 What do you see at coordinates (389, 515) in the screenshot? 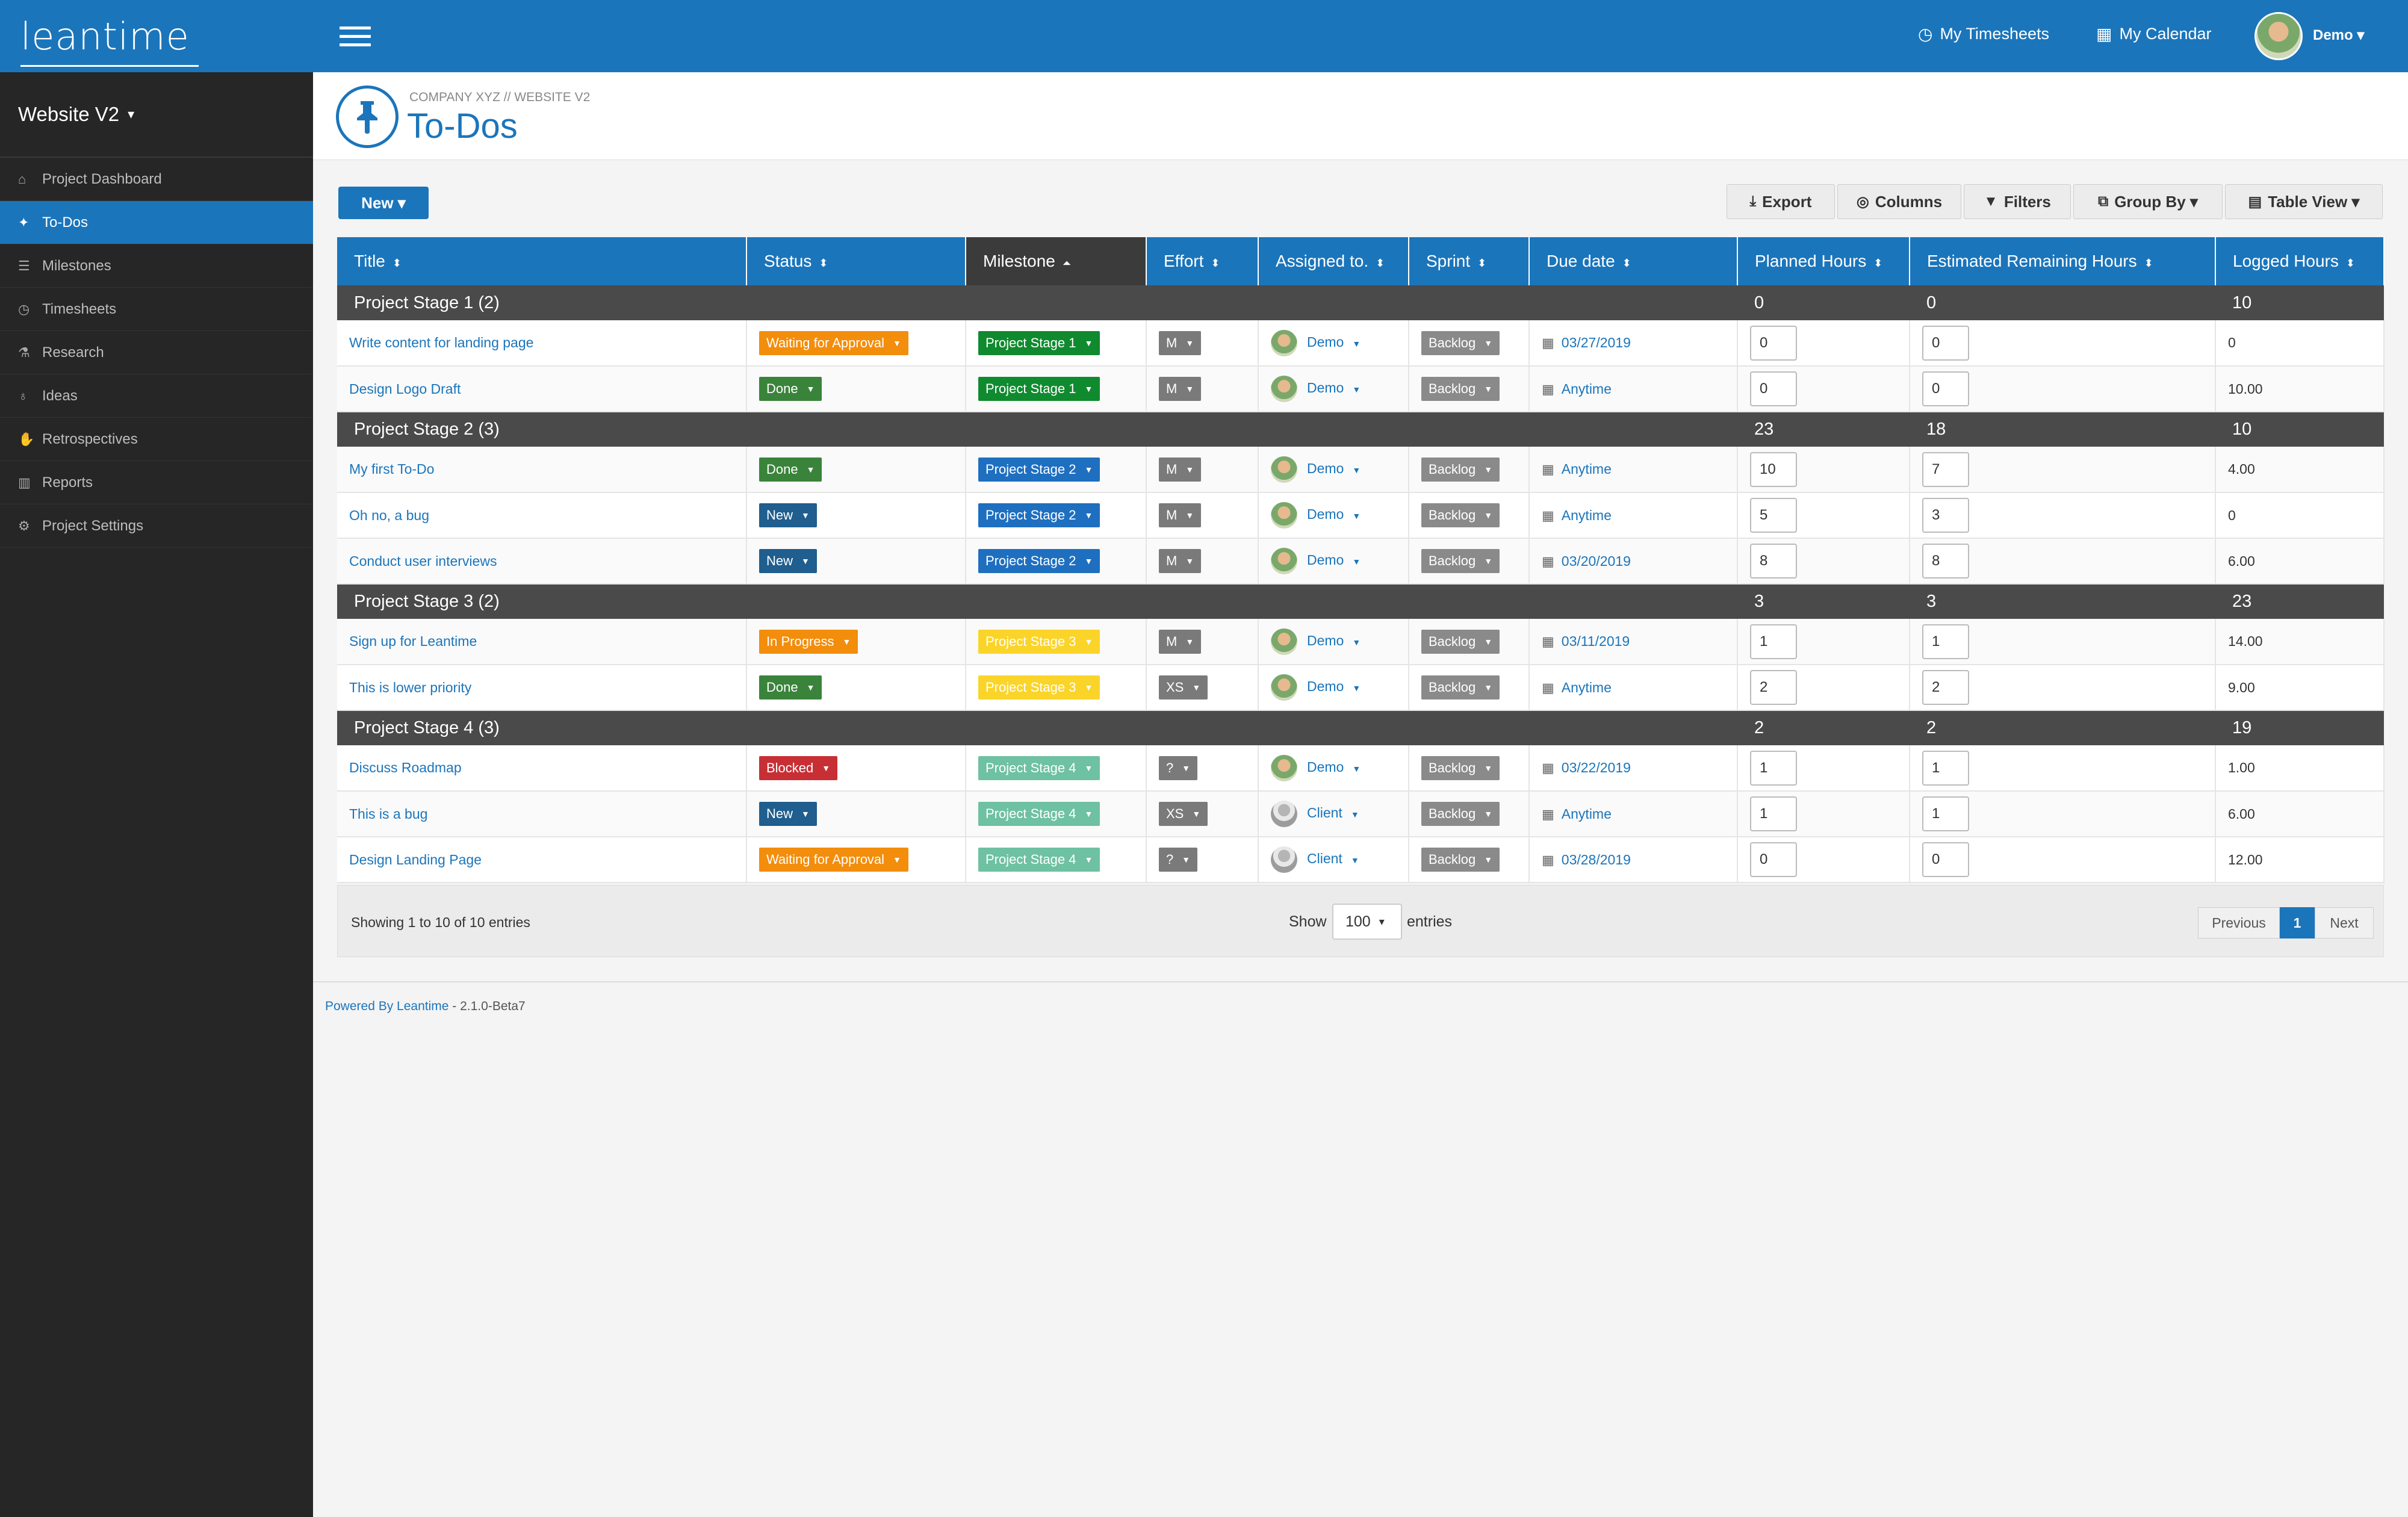
I see `todo-title-link: Oh no, a bug` at bounding box center [389, 515].